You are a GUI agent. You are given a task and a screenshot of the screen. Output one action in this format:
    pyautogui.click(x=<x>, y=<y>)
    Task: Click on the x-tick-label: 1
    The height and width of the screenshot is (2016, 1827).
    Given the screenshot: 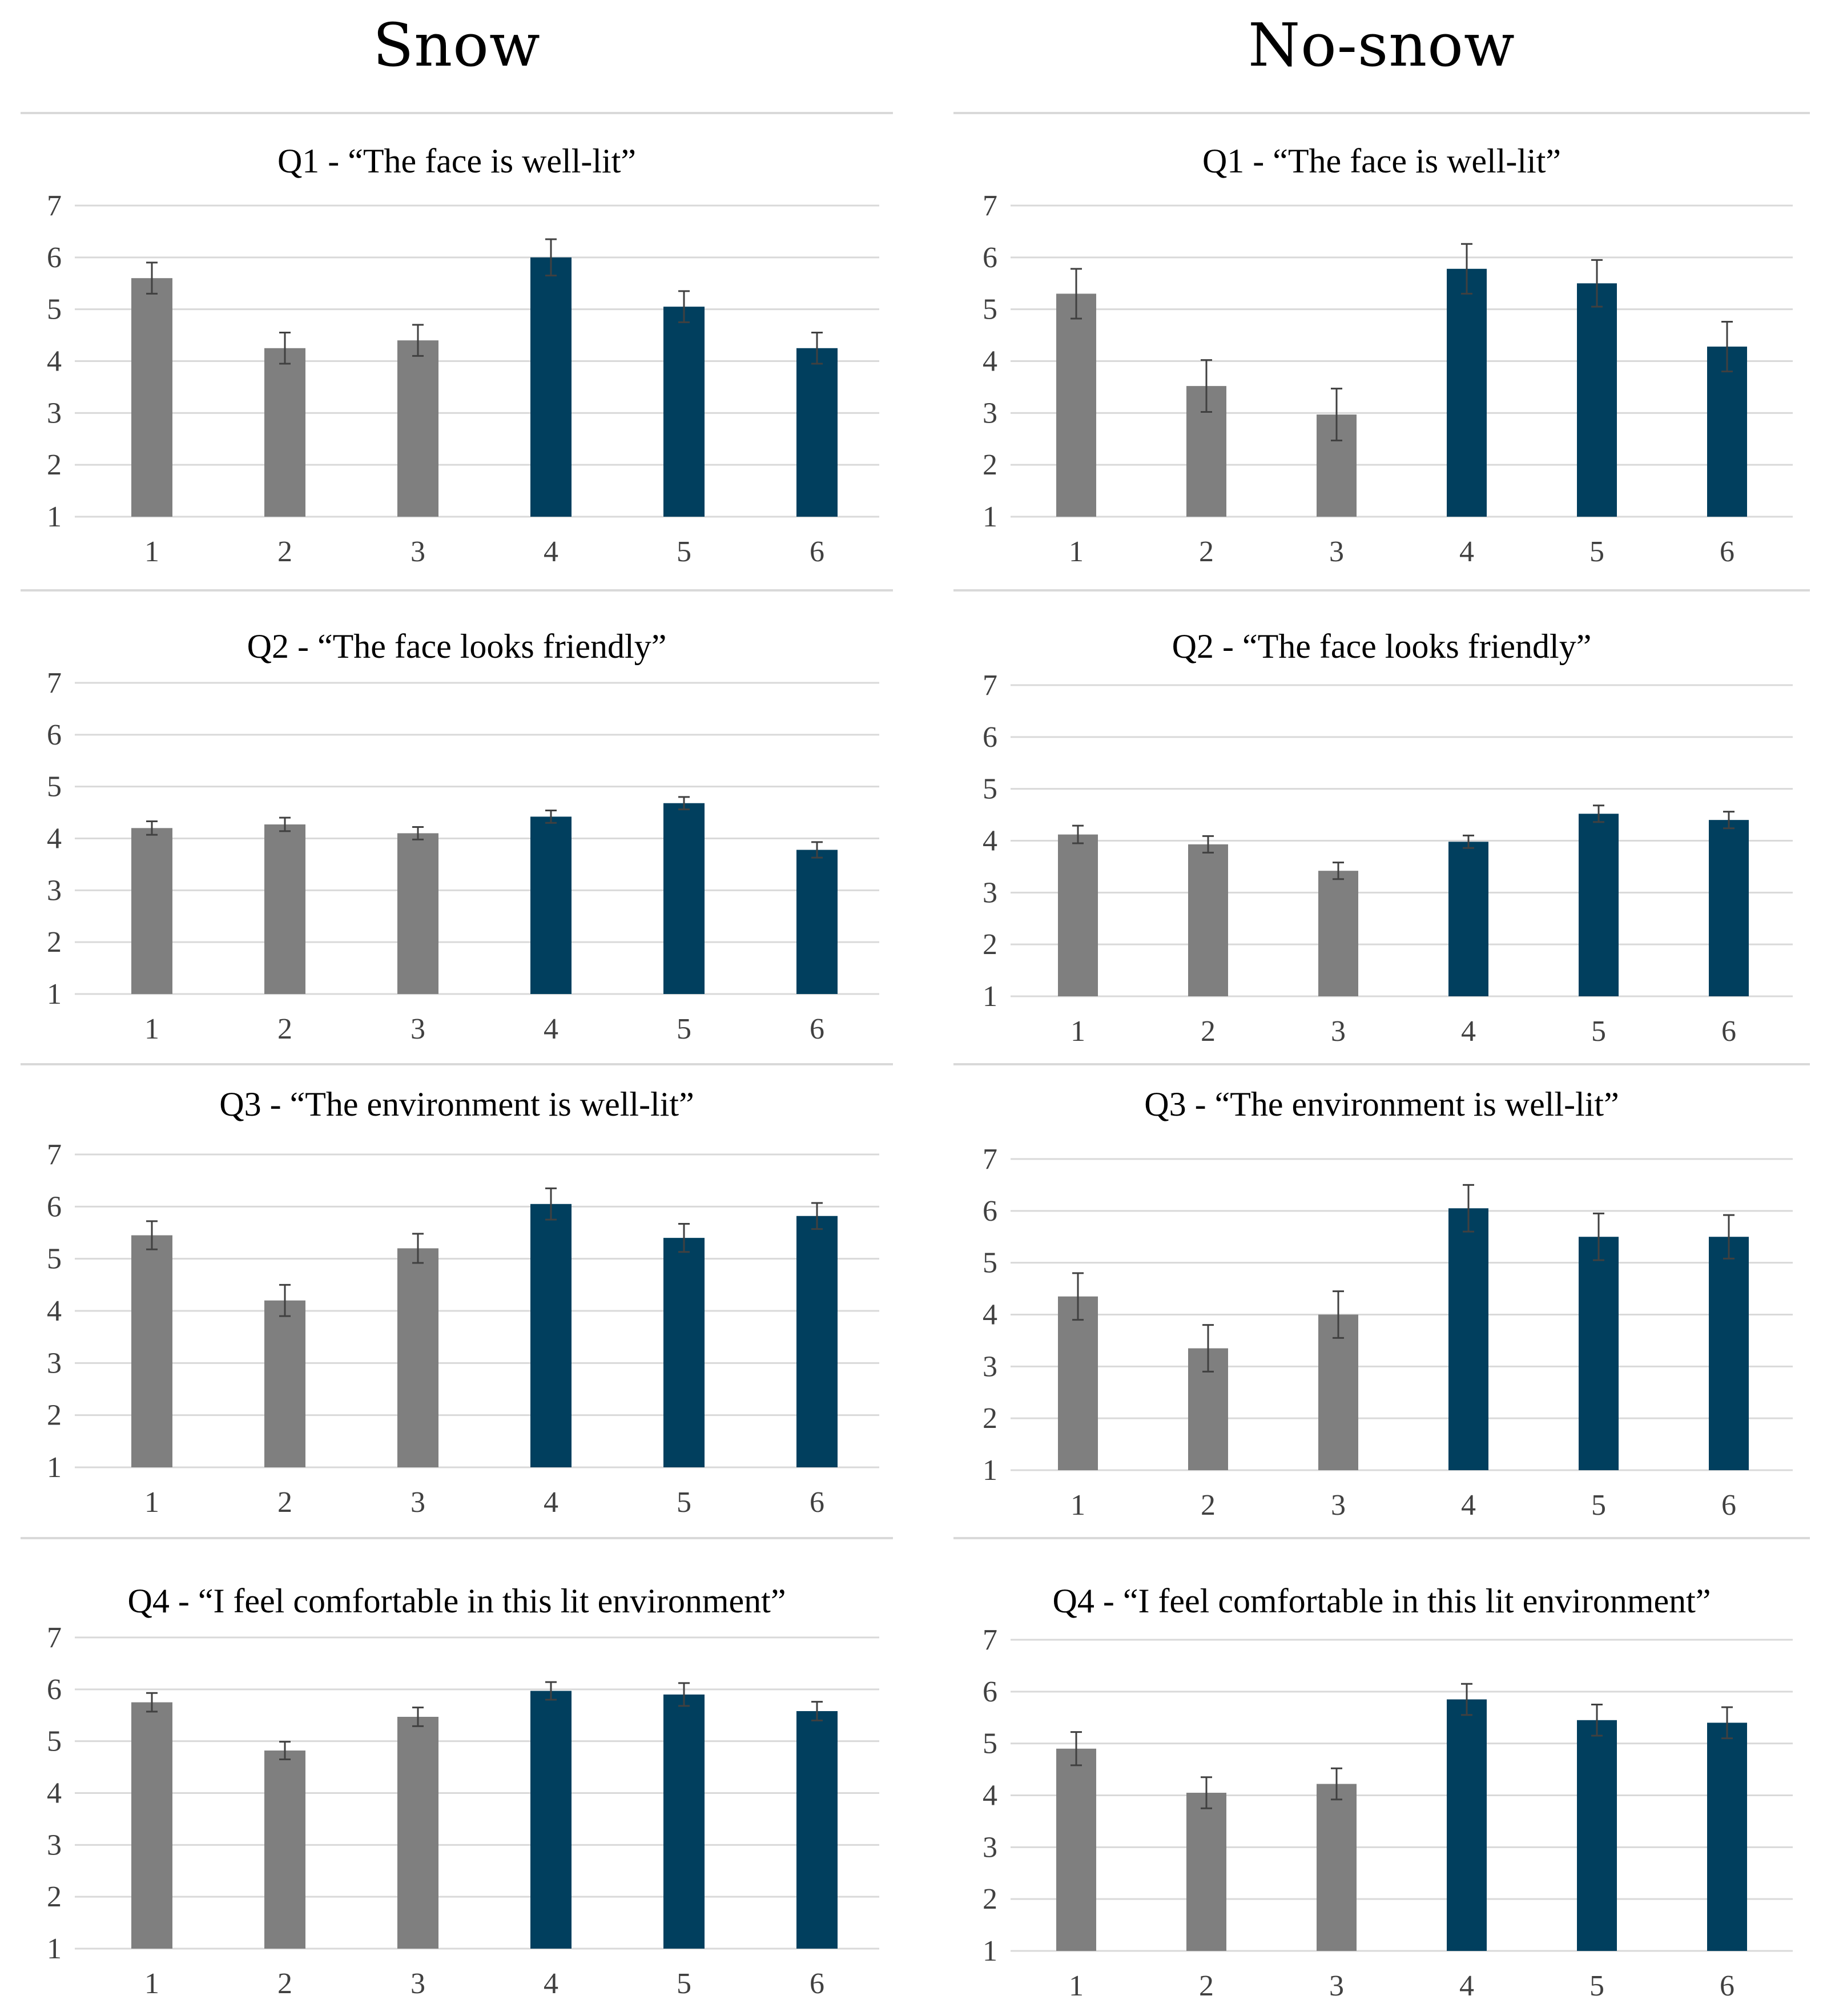 What is the action you would take?
    pyautogui.click(x=151, y=1029)
    